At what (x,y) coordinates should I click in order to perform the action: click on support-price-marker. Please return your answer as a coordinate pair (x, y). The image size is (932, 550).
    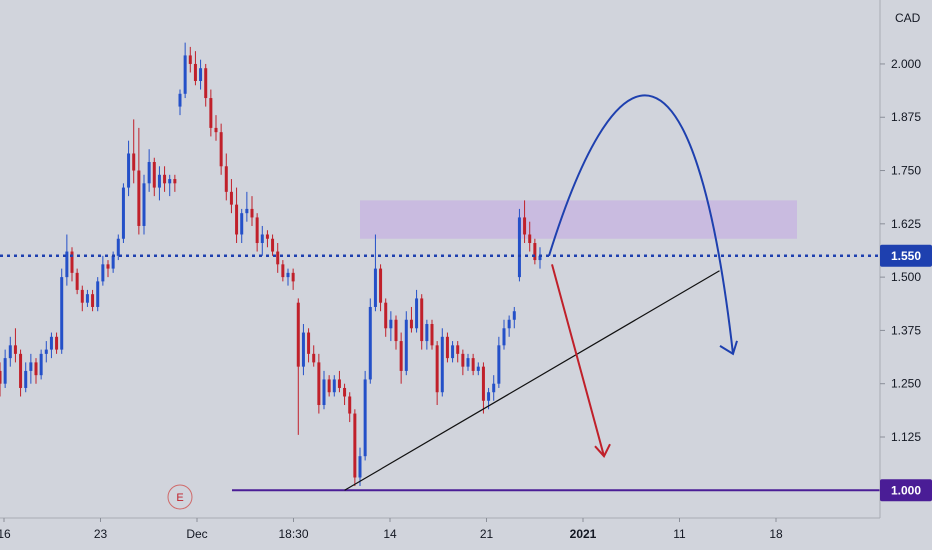
    Looking at the image, I should click on (906, 490).